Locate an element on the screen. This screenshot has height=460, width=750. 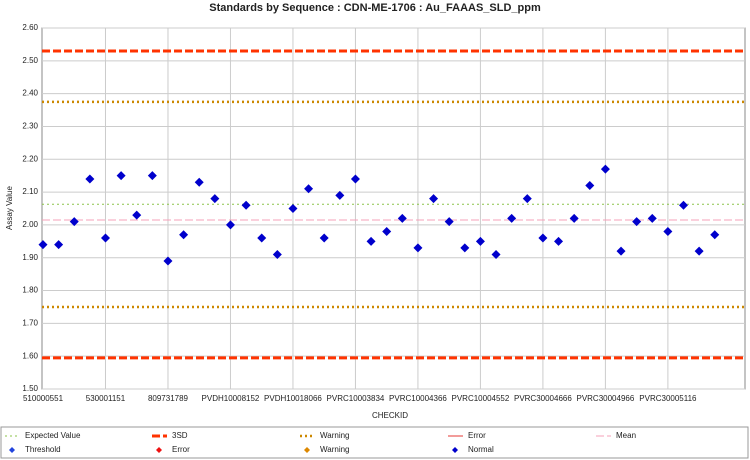
x-tick-label: PVRC10003834 is located at coordinates (356, 398).